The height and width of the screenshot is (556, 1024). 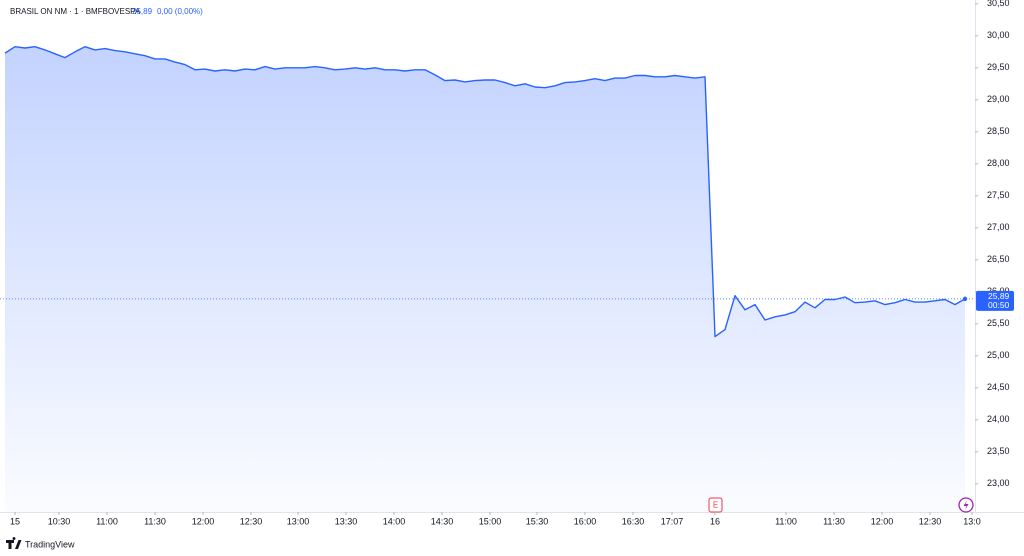 What do you see at coordinates (490, 521) in the screenshot?
I see `x-tick-label: 15:00` at bounding box center [490, 521].